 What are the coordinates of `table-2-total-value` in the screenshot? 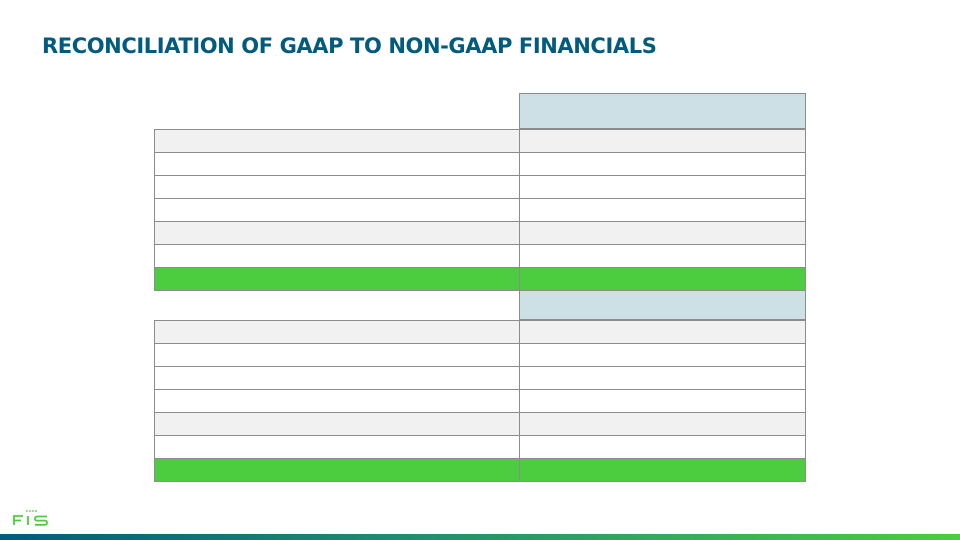 It's located at (662, 470).